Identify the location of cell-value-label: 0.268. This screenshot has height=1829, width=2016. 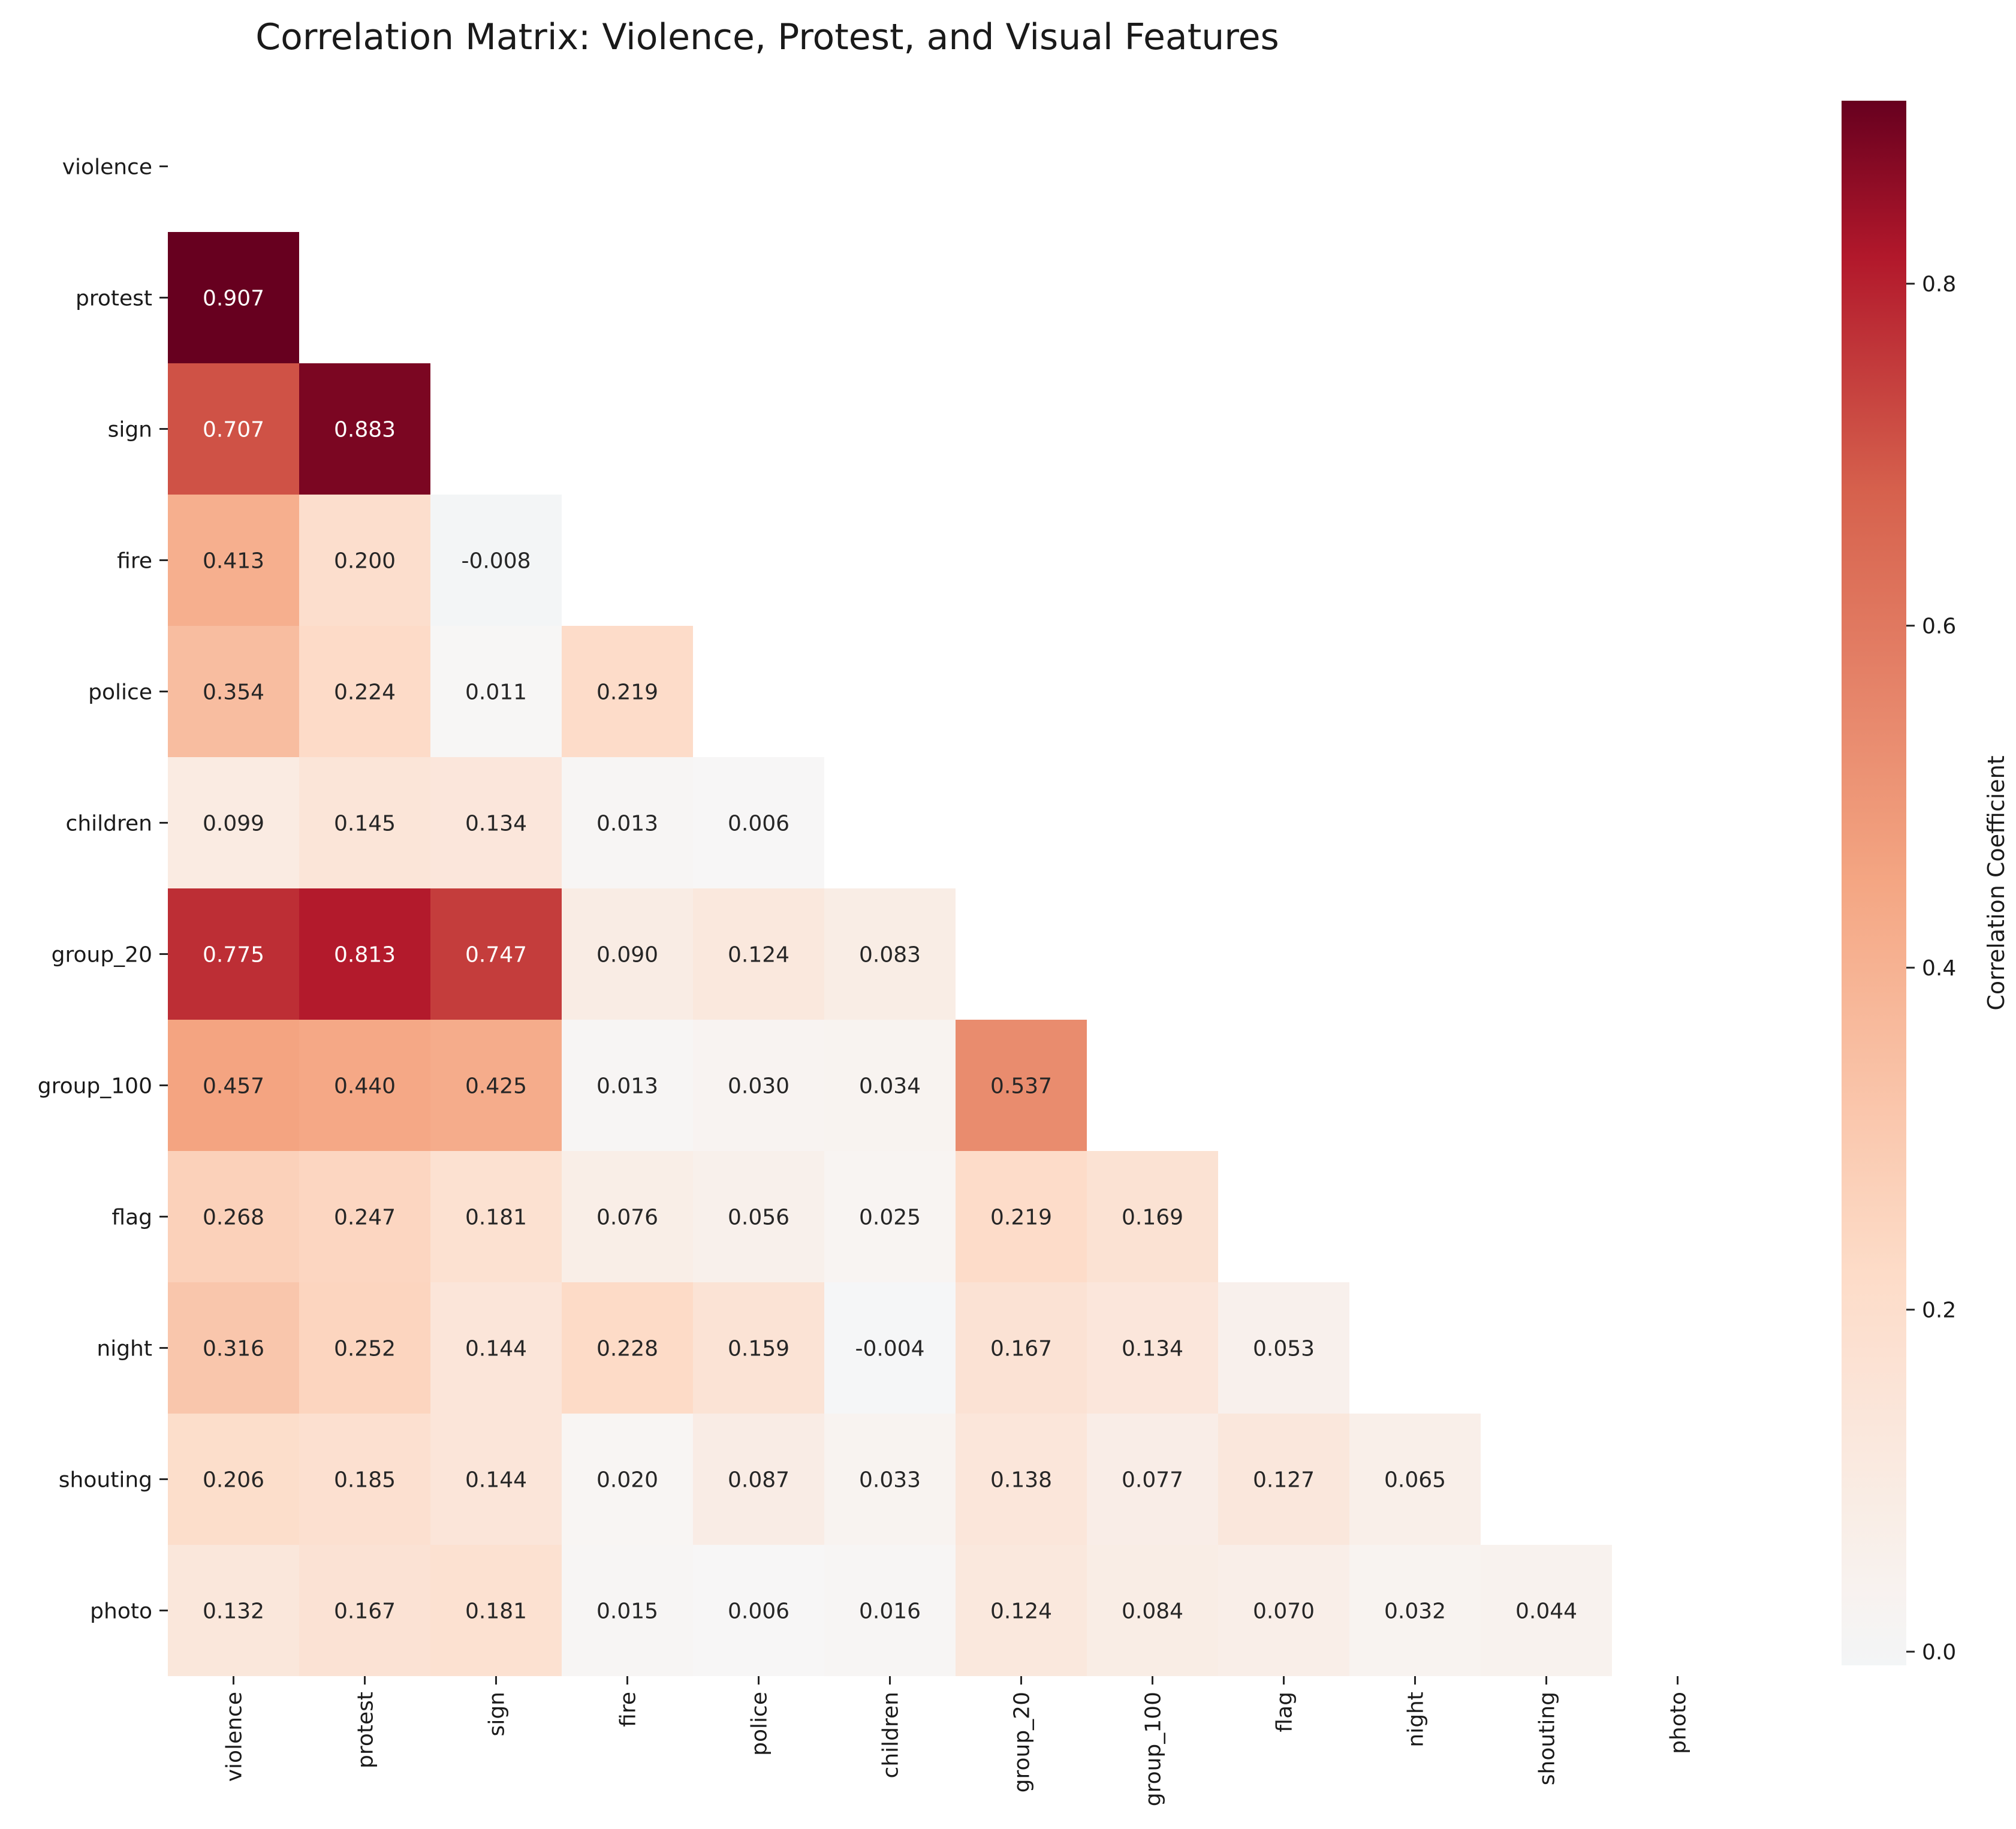
(233, 1218).